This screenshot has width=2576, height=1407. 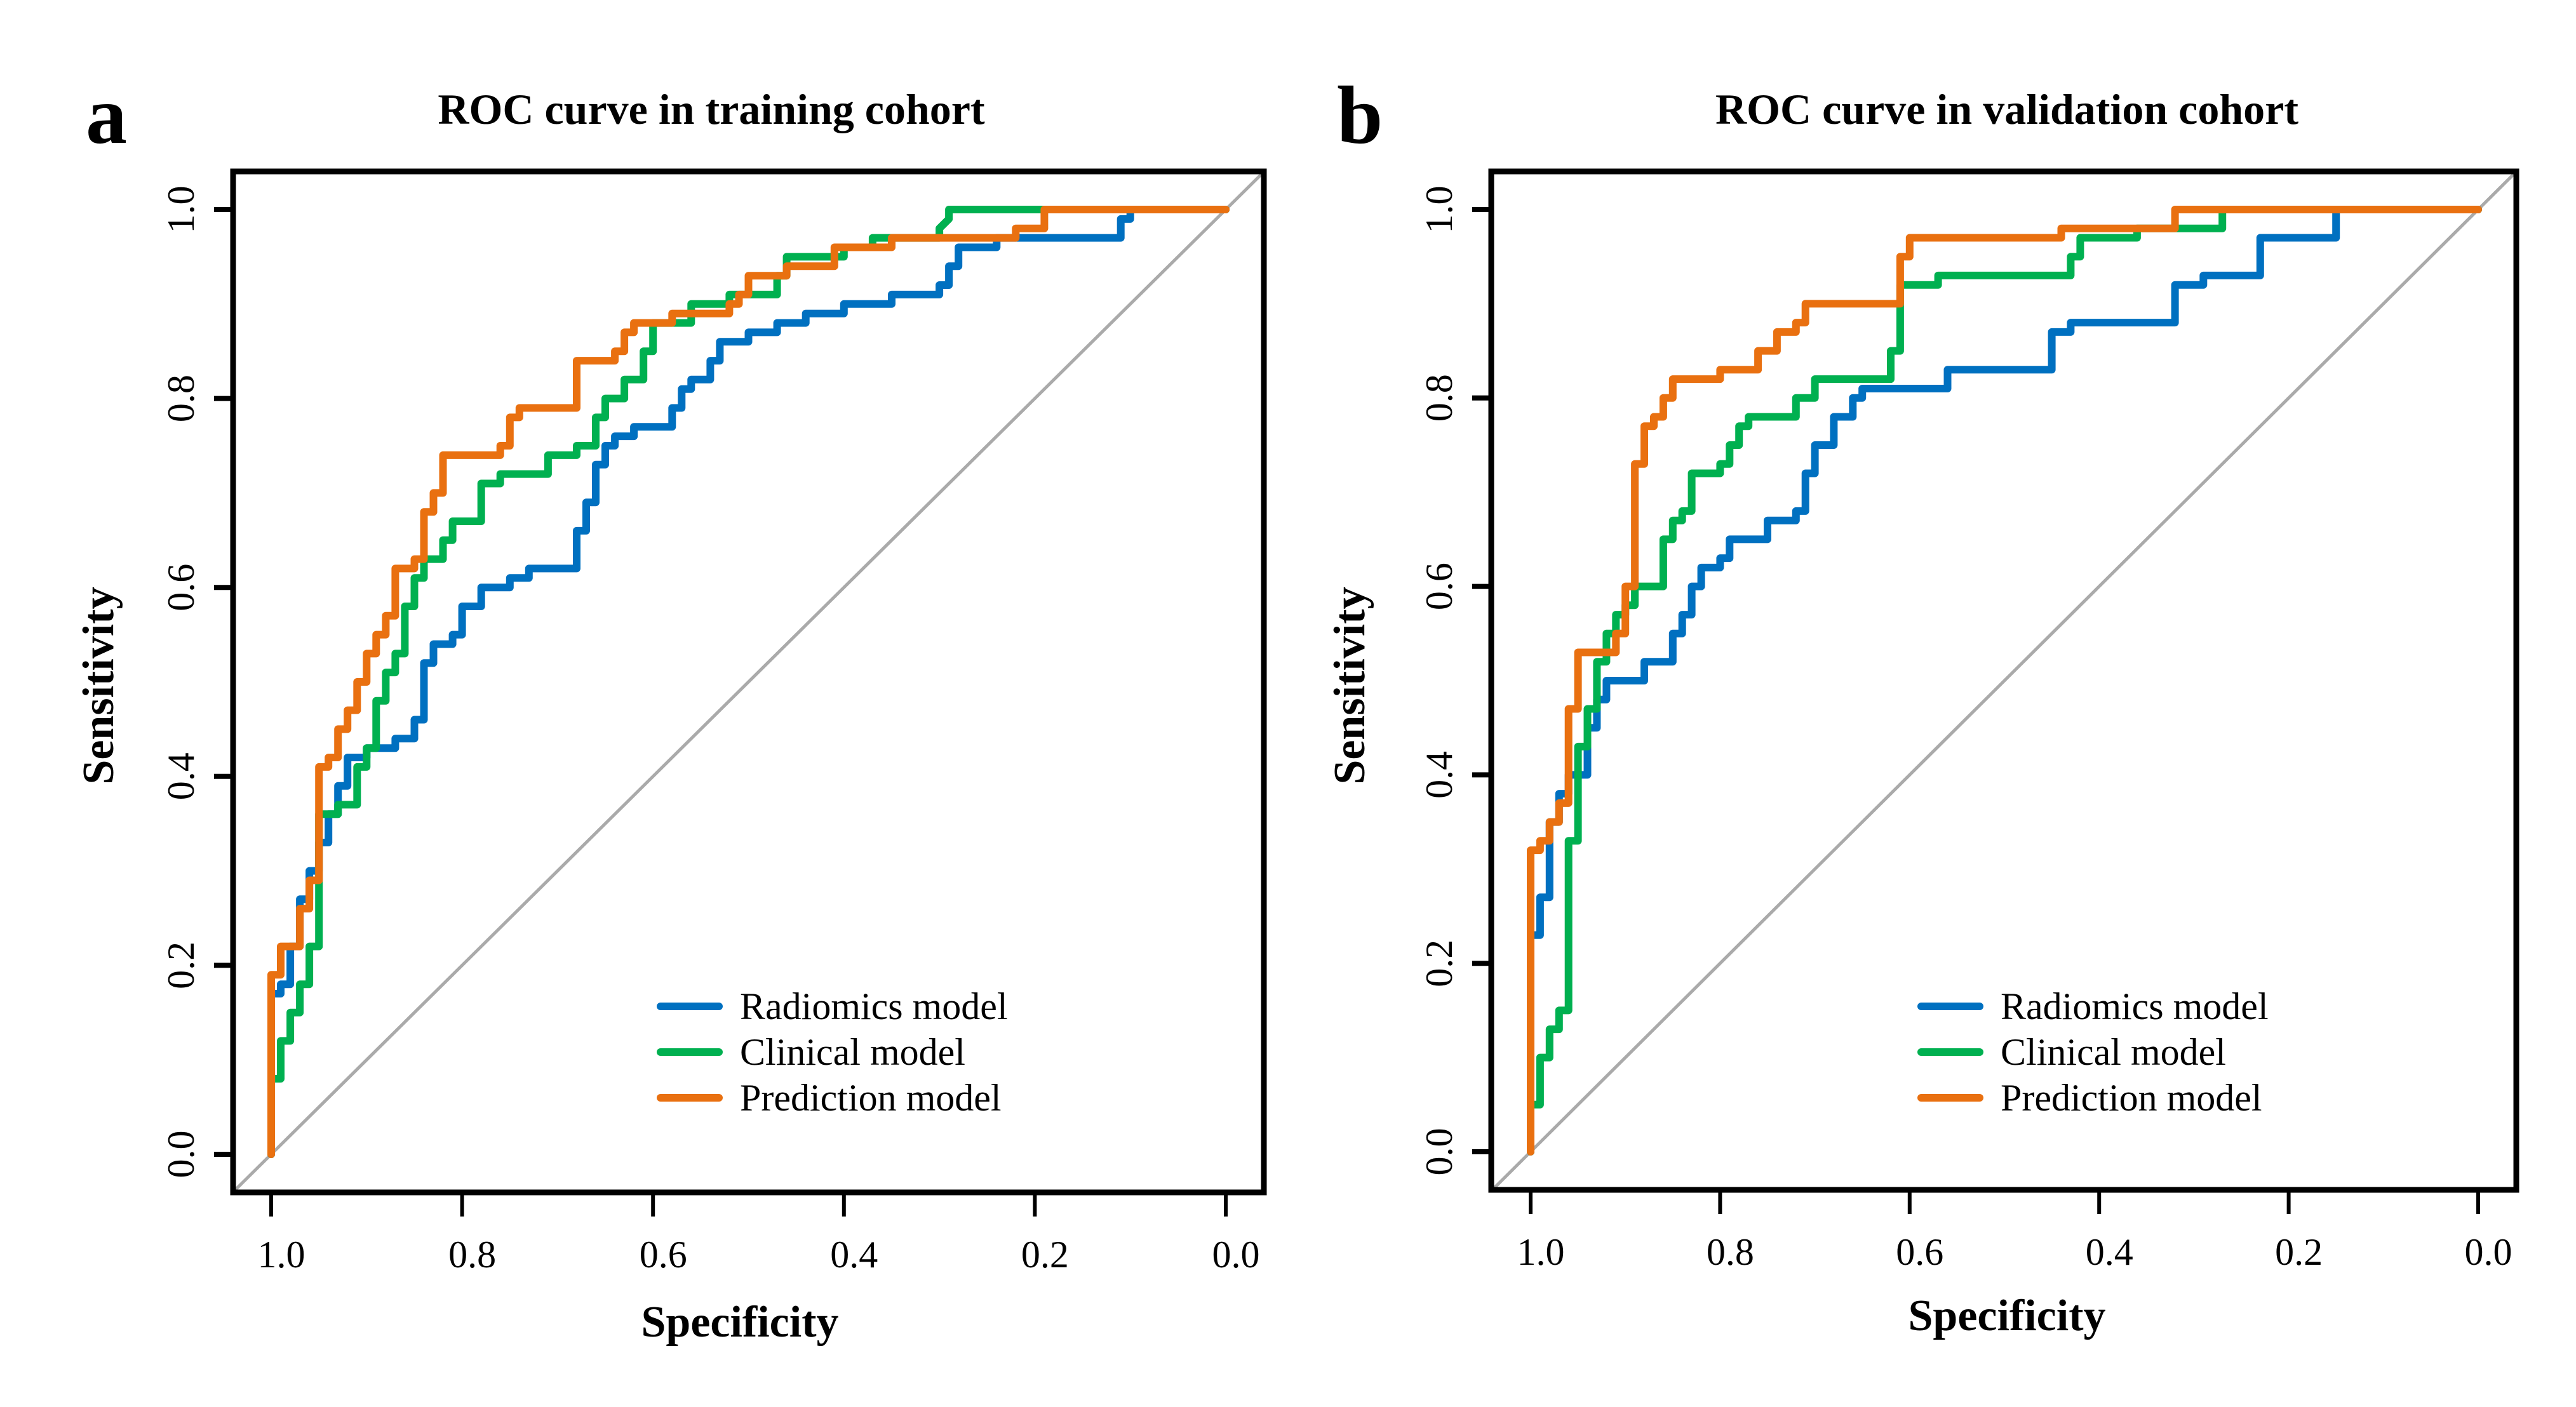 What do you see at coordinates (1541, 1252) in the screenshot?
I see `panel-b-xtick-label: 1.0` at bounding box center [1541, 1252].